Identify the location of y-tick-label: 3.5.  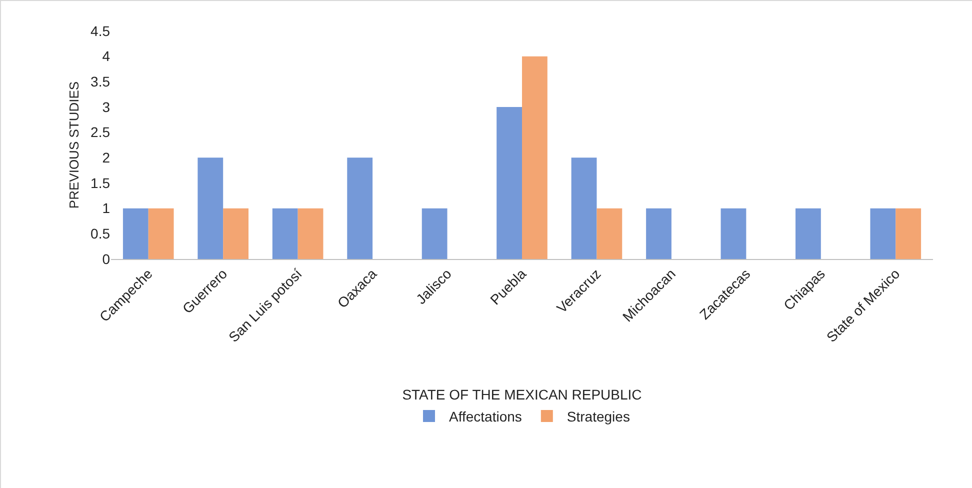
(100, 82).